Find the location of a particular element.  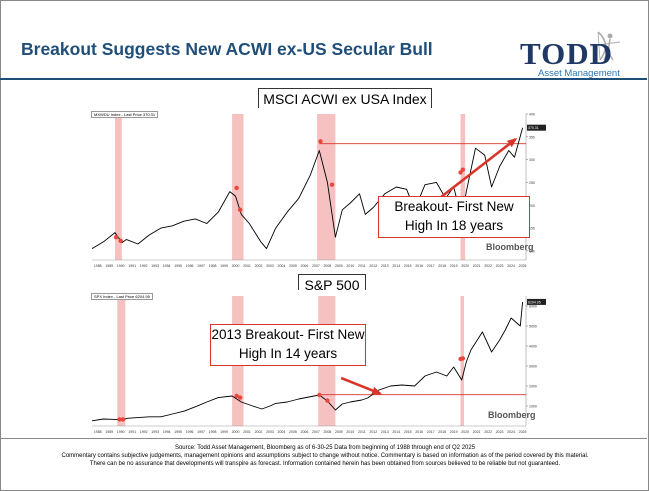

acwi-x-tick-label-9: 1997 is located at coordinates (201, 266).